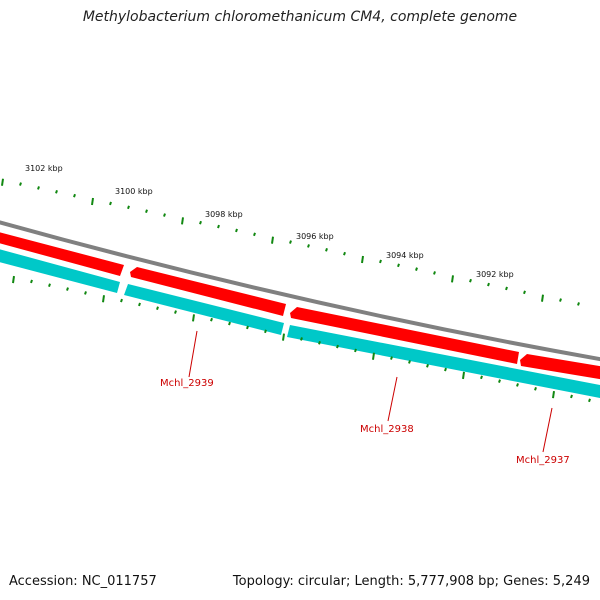 The image size is (600, 600). What do you see at coordinates (387, 429) in the screenshot?
I see `gene-label-mchl-2938: Mchl_2938` at bounding box center [387, 429].